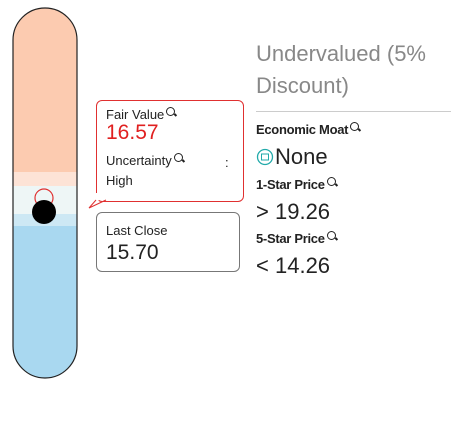 The width and height of the screenshot is (451, 432). What do you see at coordinates (97, 201) in the screenshot?
I see `pointer` at bounding box center [97, 201].